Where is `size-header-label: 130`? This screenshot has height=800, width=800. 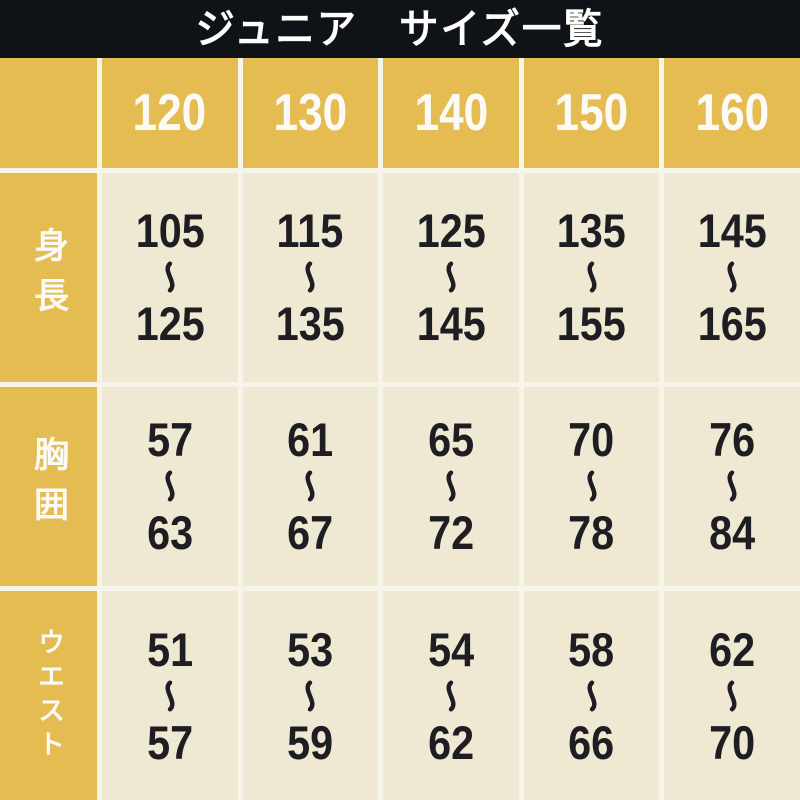 size-header-label: 130 is located at coordinates (310, 113).